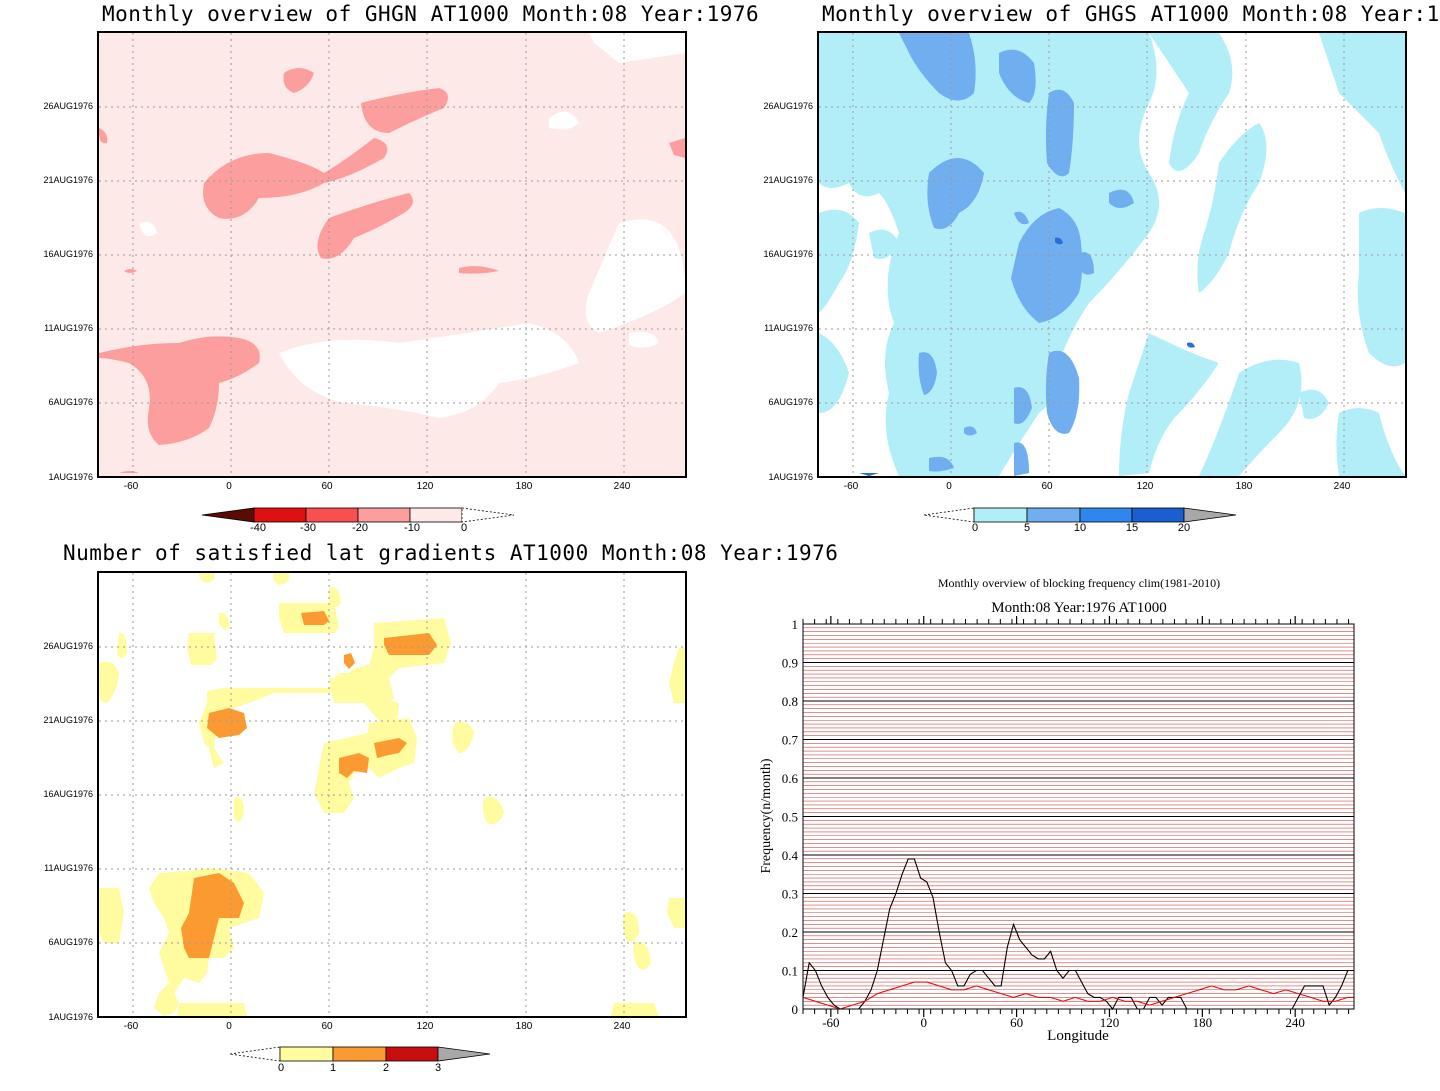  What do you see at coordinates (70, 1017) in the screenshot?
I see `lat-y-tick-label: 1AUG1976` at bounding box center [70, 1017].